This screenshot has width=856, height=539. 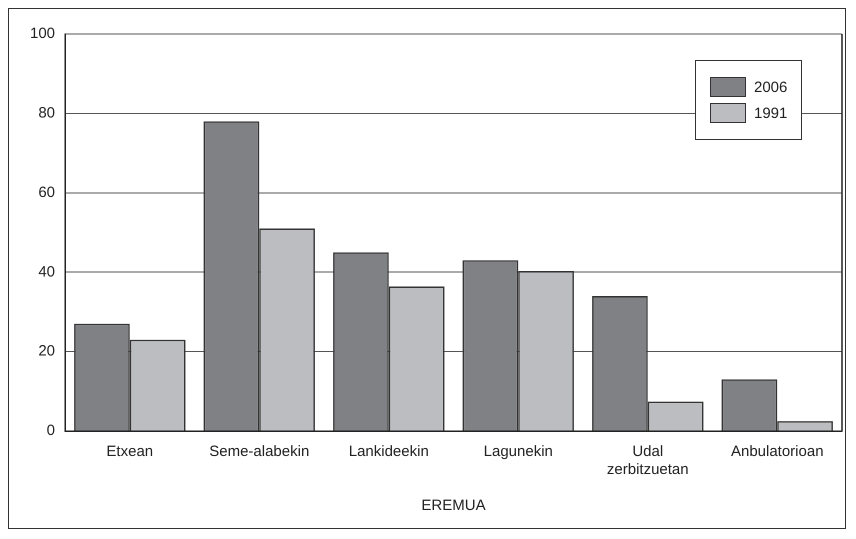 I want to click on x-tick-label: Lagunekin, so click(x=518, y=451).